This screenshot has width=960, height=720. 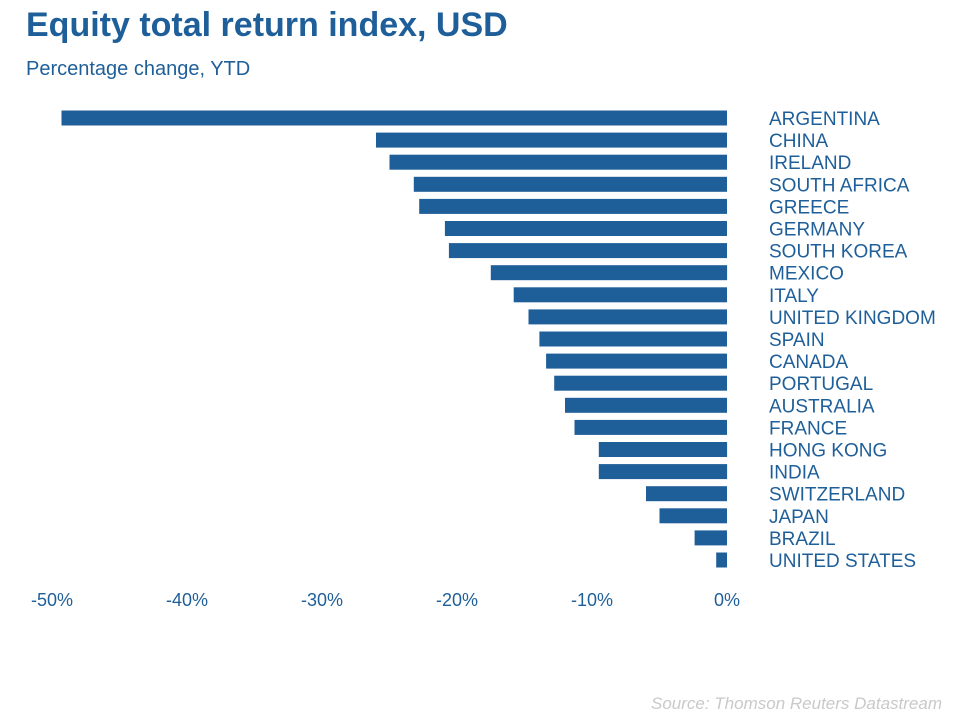 What do you see at coordinates (663, 472) in the screenshot?
I see `bar-india` at bounding box center [663, 472].